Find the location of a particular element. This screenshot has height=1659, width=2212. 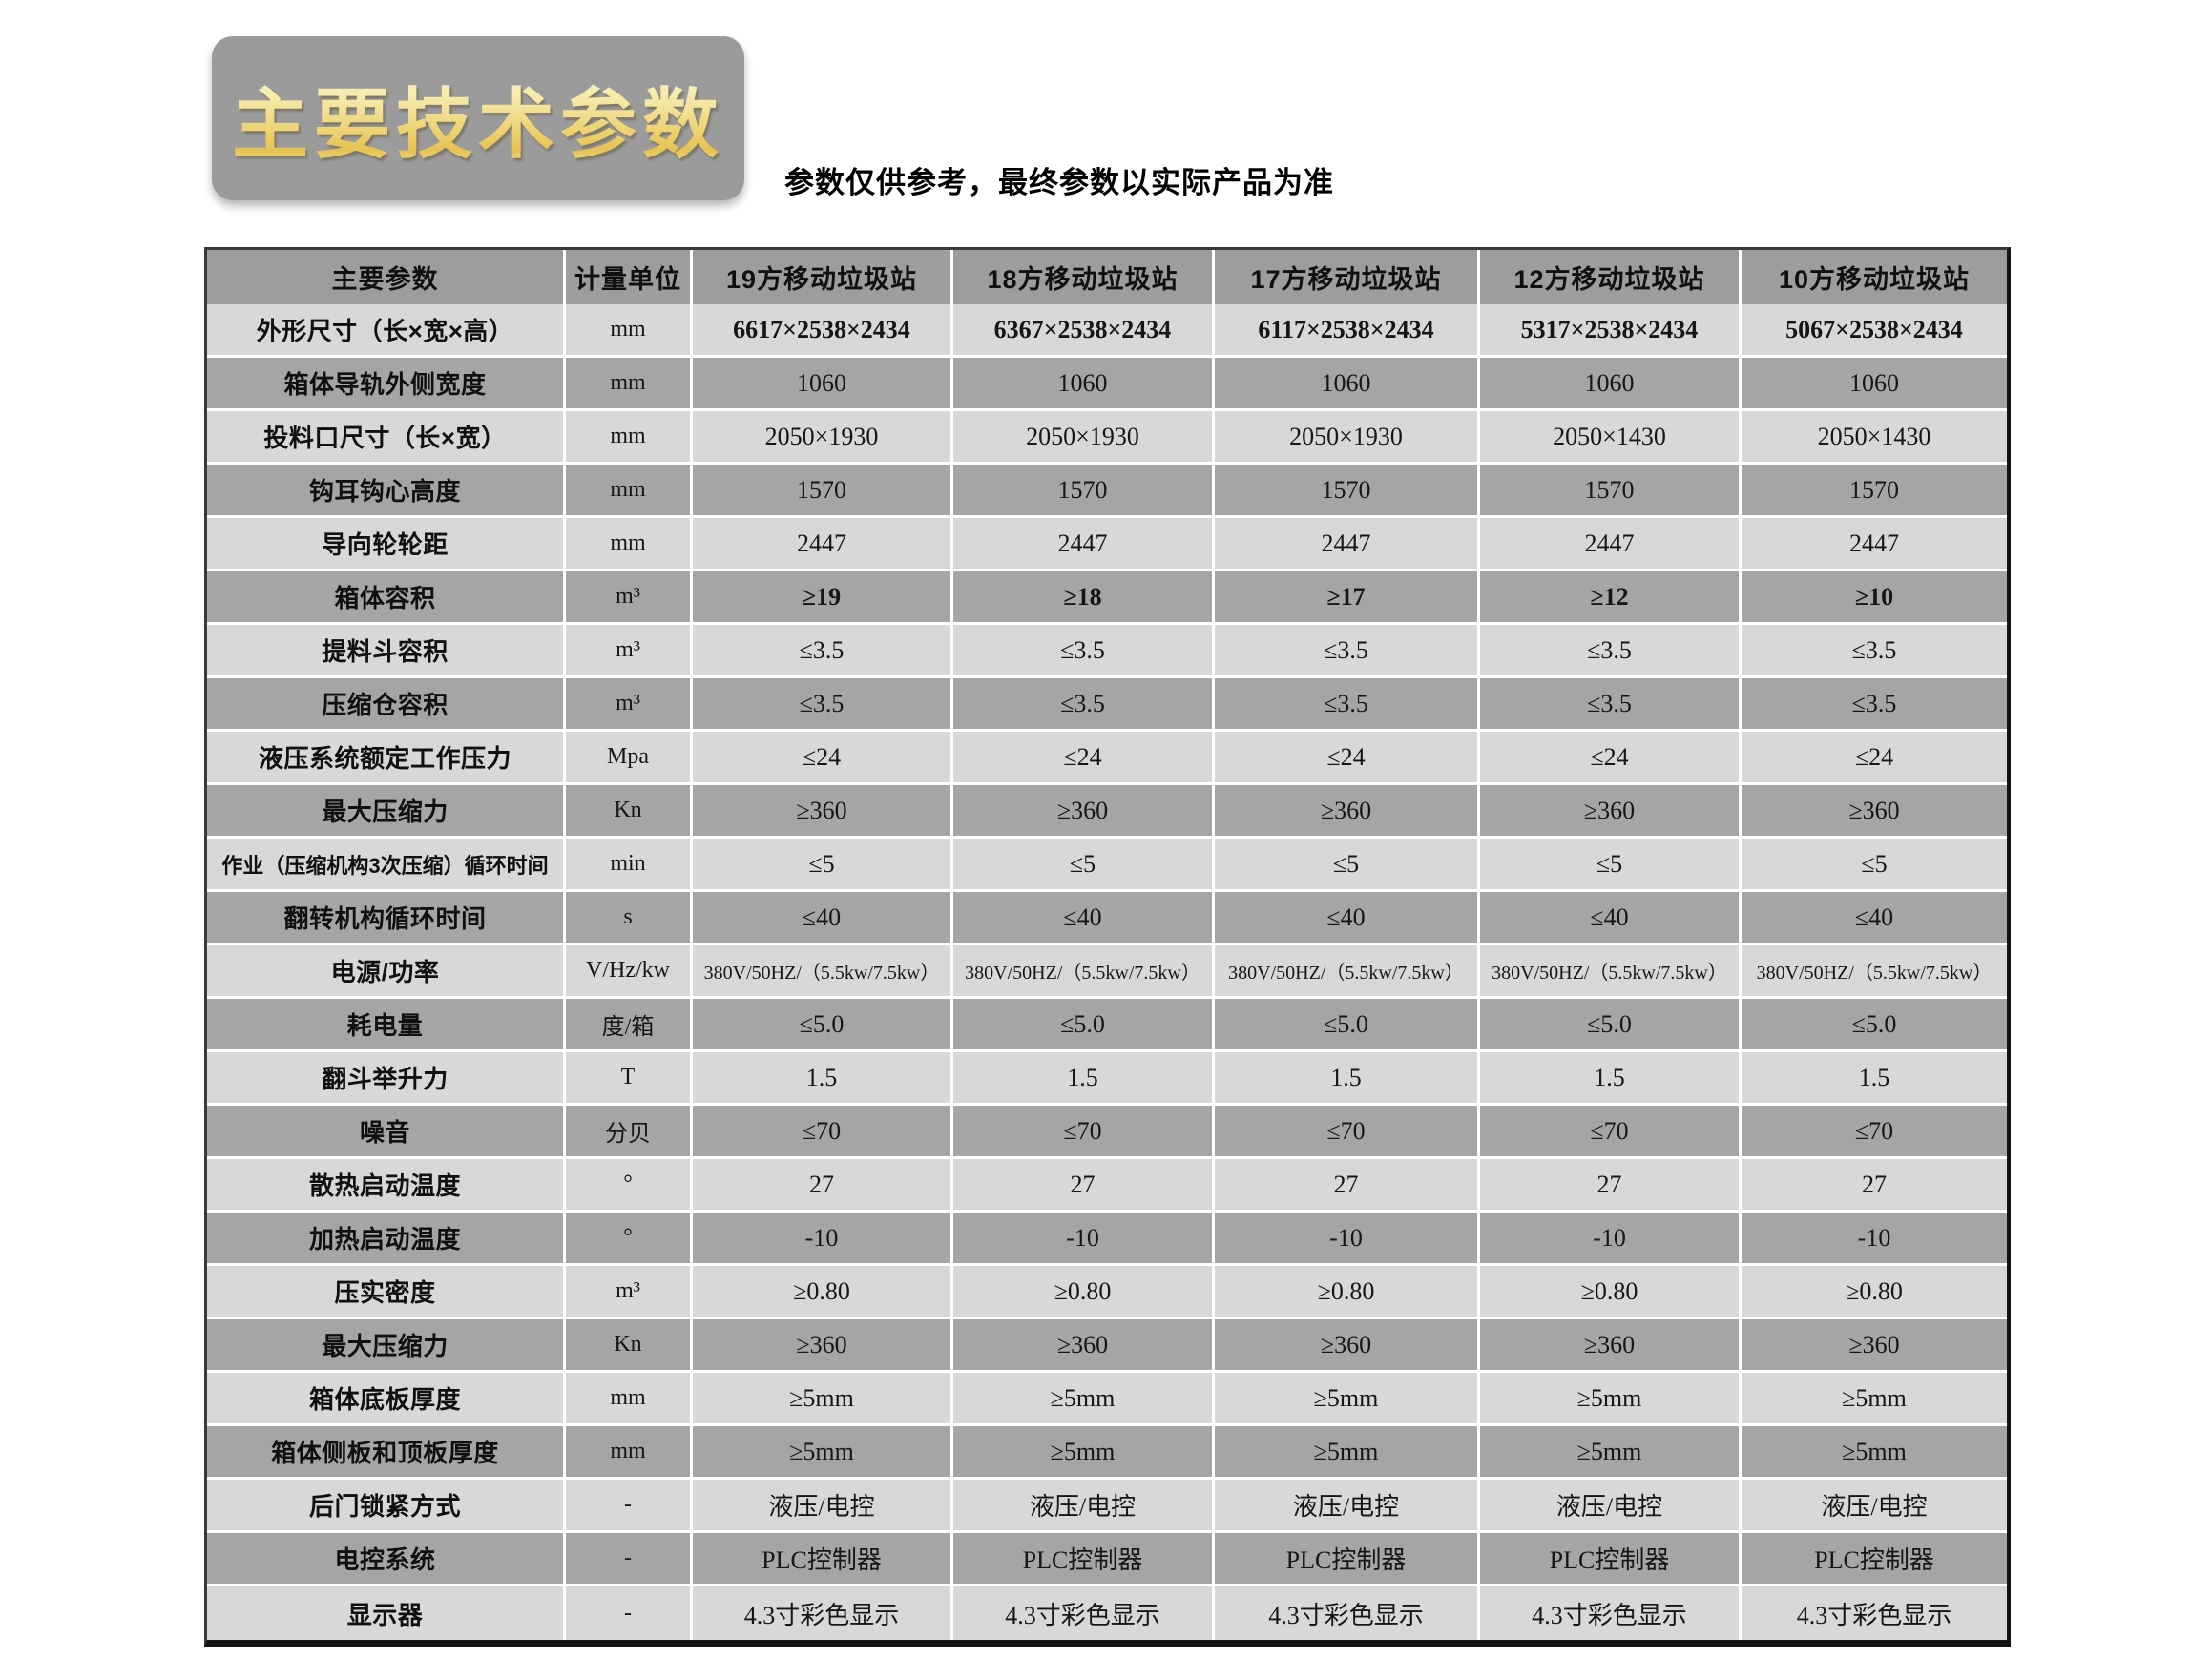

param-cell: 压缩仓容积 is located at coordinates (387, 705).